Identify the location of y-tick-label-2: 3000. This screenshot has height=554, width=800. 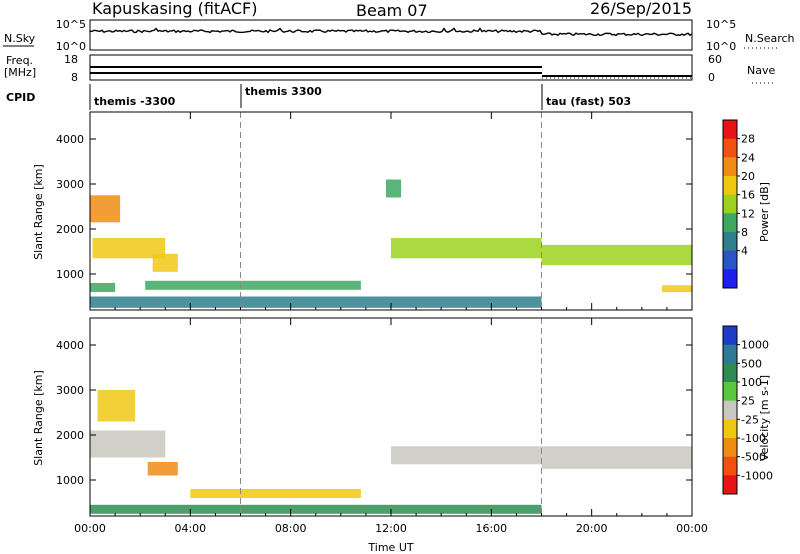
(70, 184).